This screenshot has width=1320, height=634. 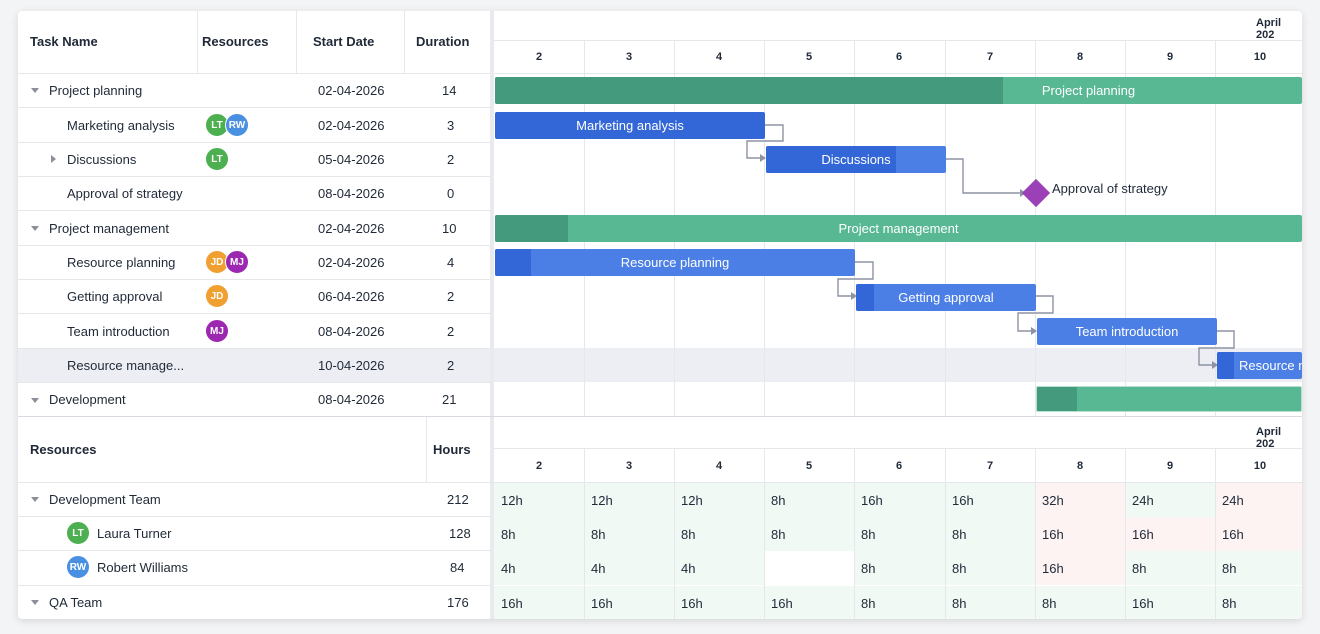 I want to click on workload-cell: 32h, so click(x=1080, y=500).